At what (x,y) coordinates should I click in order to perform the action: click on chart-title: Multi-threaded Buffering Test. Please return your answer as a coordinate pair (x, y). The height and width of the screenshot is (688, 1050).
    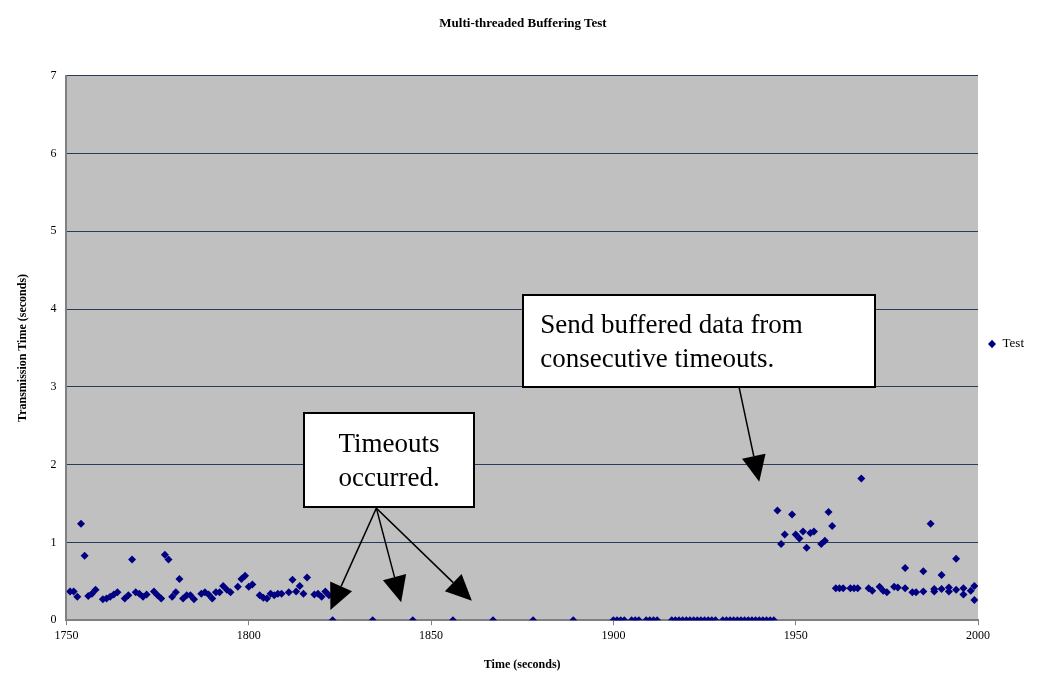
    Looking at the image, I should click on (523, 23).